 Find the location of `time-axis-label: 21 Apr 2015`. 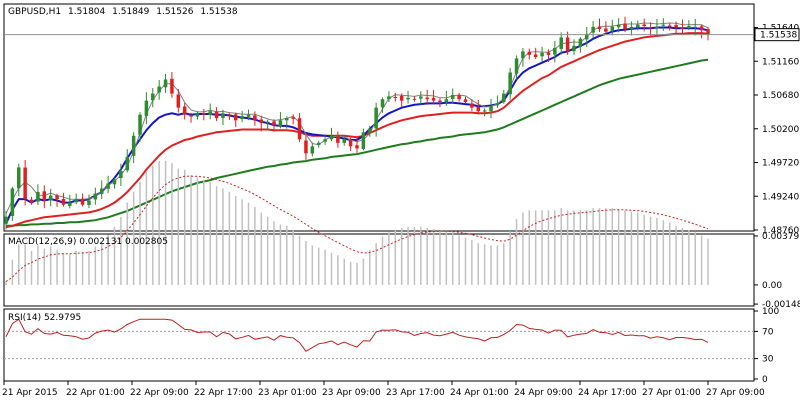

time-axis-label: 21 Apr 2015 is located at coordinates (30, 393).